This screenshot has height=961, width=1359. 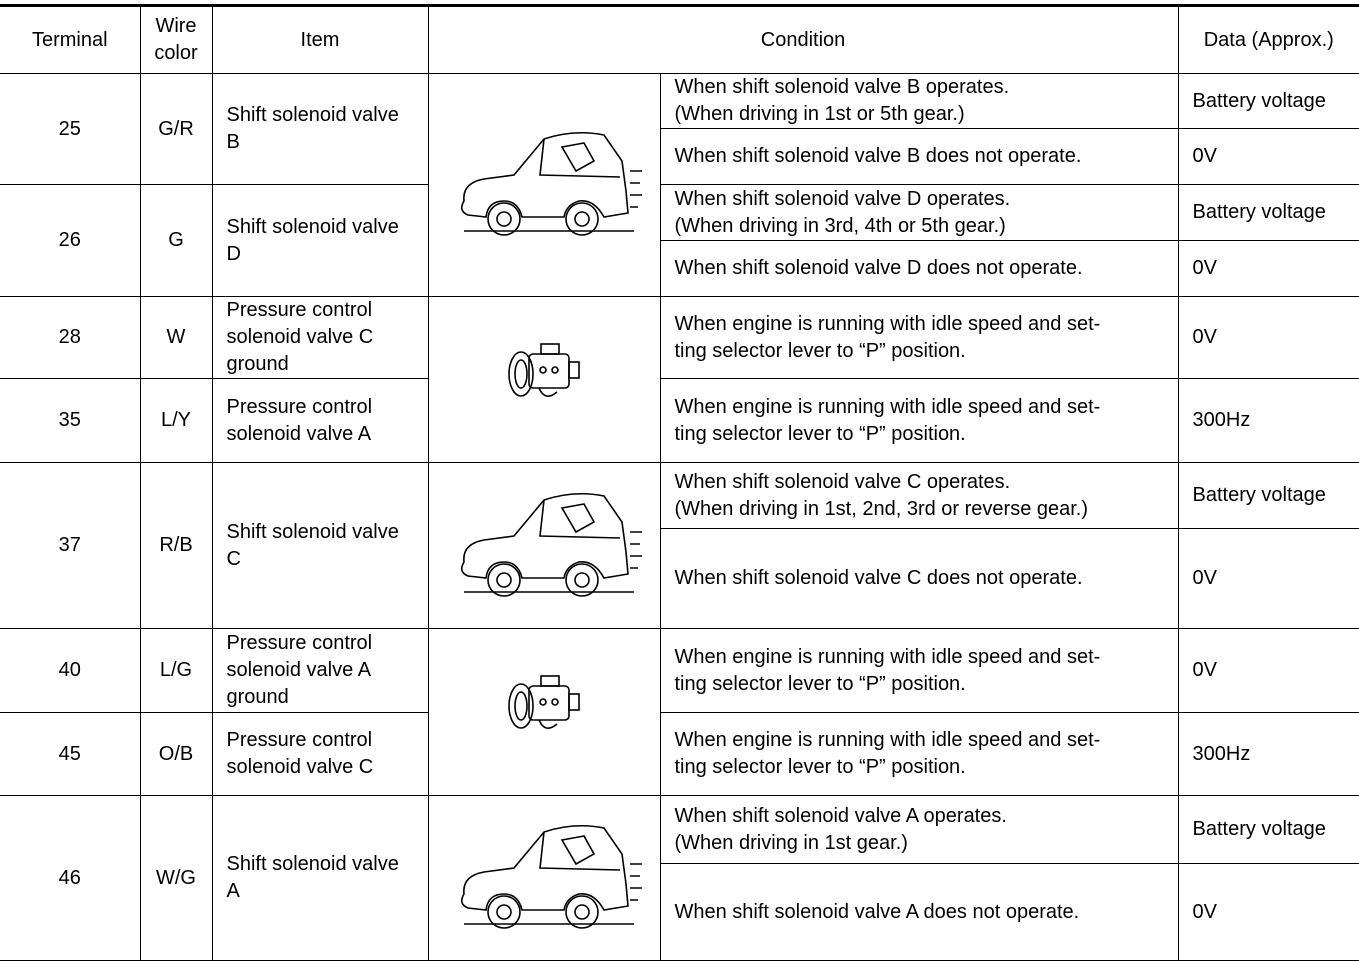 What do you see at coordinates (320, 670) in the screenshot?
I see `item: Pressure control solenoid valve A ground` at bounding box center [320, 670].